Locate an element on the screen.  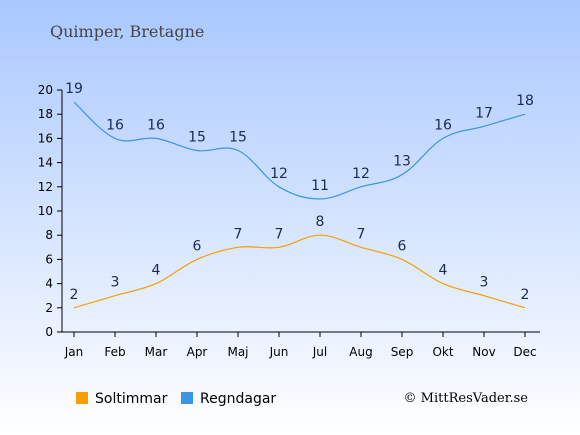
legend: Soltimmar Regndagar is located at coordinates (176, 399).